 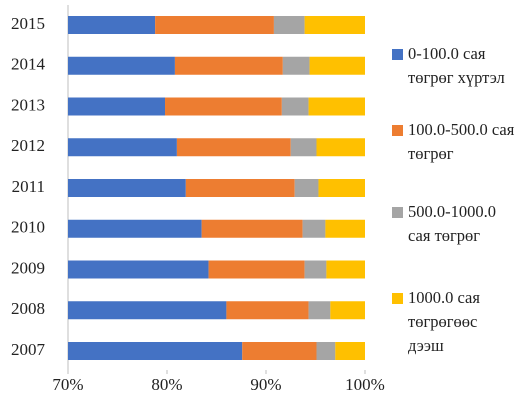 I want to click on legend-label: 100.0-500.0 сая төгрөг, so click(x=461, y=141).